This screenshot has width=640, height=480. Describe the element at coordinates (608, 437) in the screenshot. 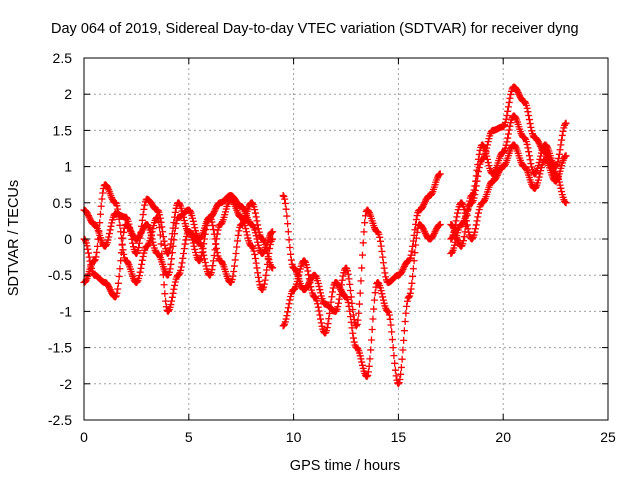

I see `x-tick-label: 25` at that location.